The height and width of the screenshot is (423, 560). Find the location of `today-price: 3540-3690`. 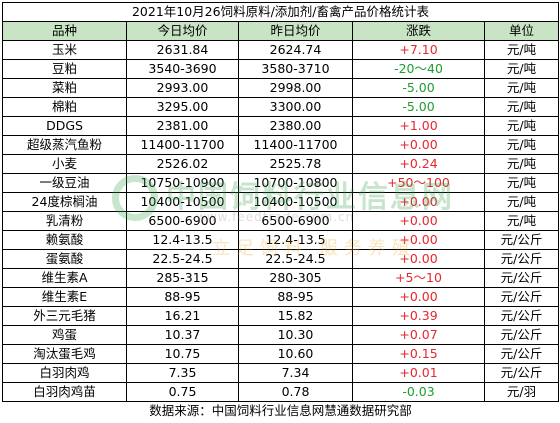

today-price: 3540-3690 is located at coordinates (182, 69).